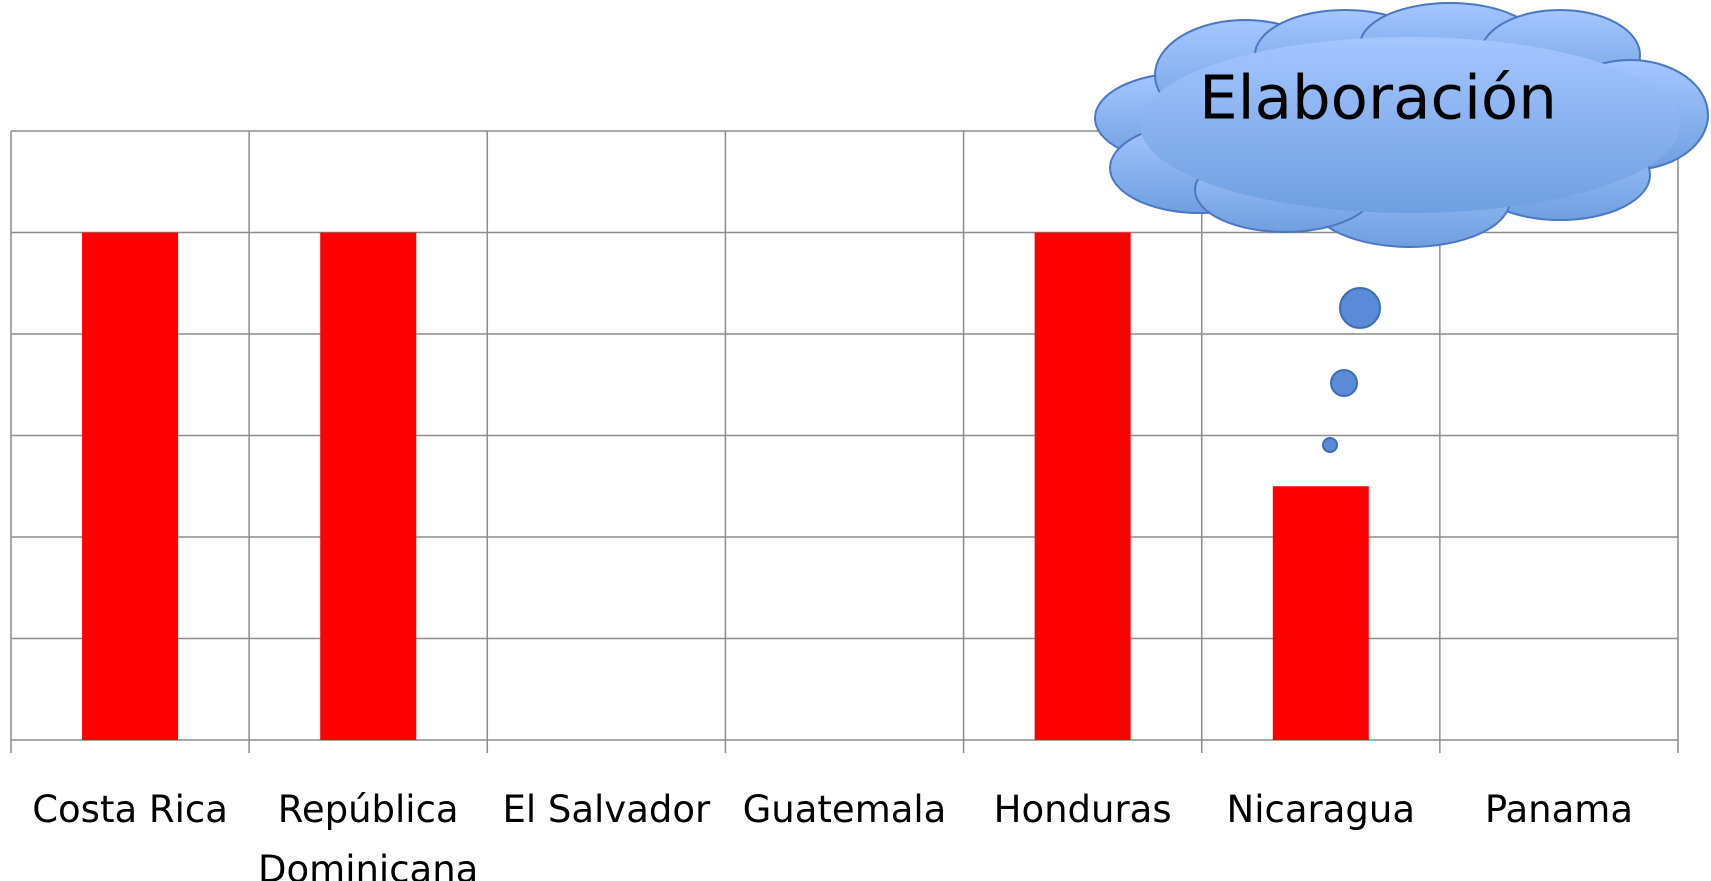 Image resolution: width=1711 pixels, height=881 pixels. What do you see at coordinates (130, 809) in the screenshot?
I see `x-tick-label: Costa Rica` at bounding box center [130, 809].